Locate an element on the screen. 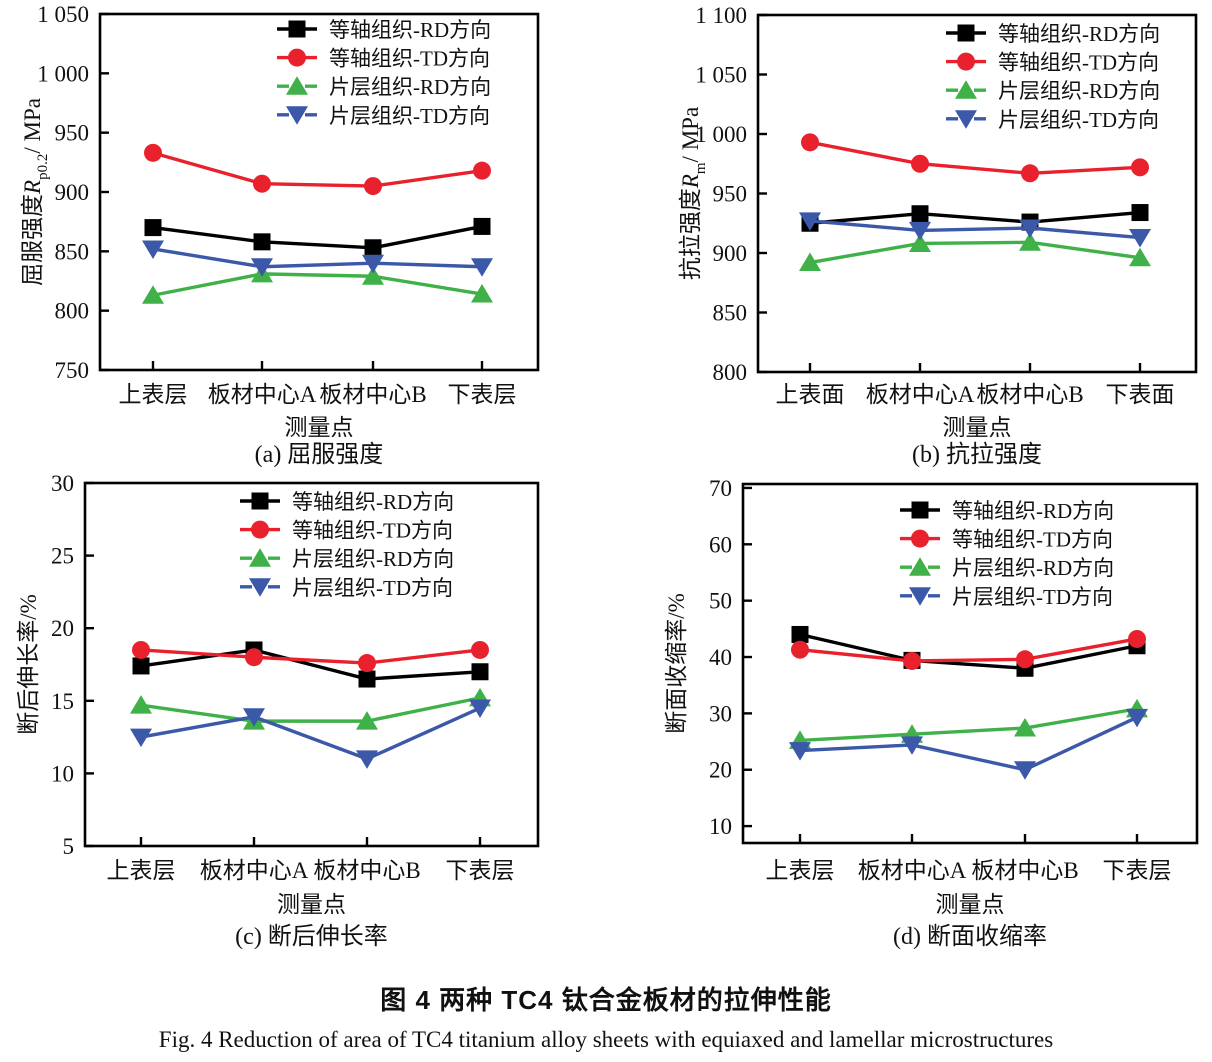  y-axis-title: 断面收缩率/% is located at coordinates (676, 663).